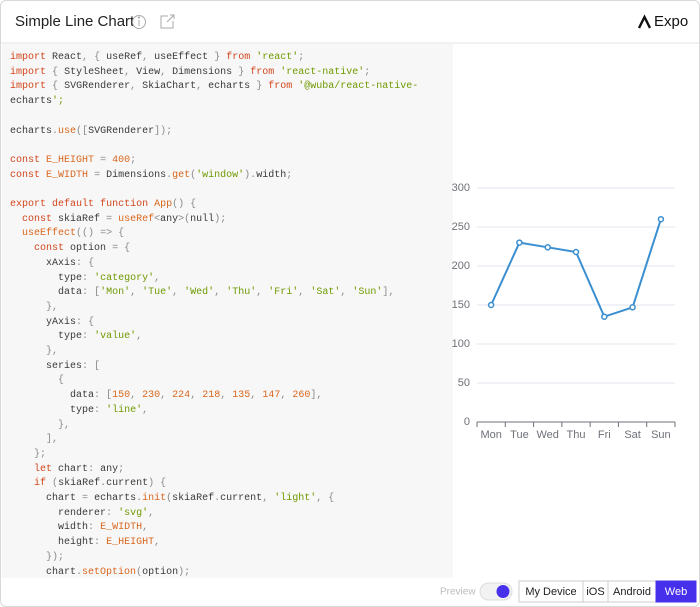 The image size is (700, 607). What do you see at coordinates (604, 435) in the screenshot?
I see `x-tick-label: Fri` at bounding box center [604, 435].